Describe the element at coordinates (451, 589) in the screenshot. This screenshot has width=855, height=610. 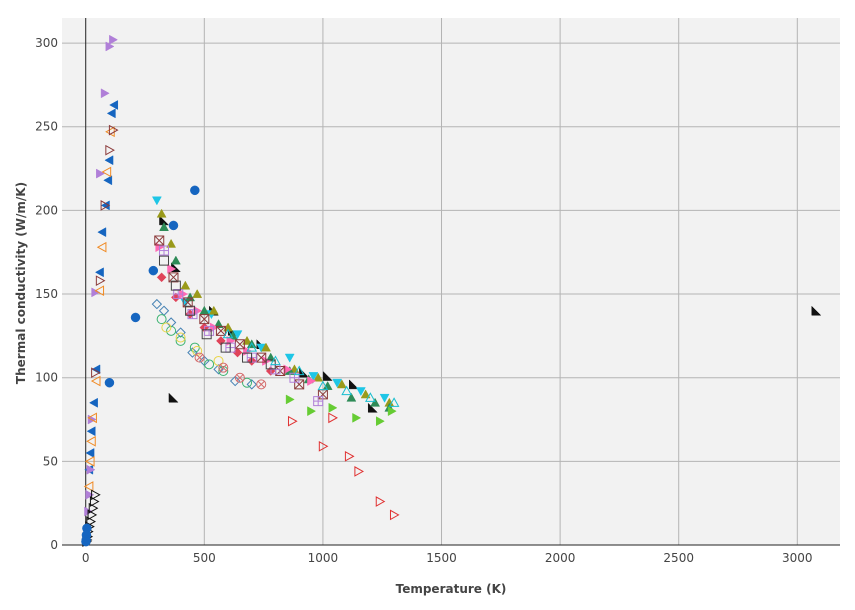
I see `x-axis-title: Temperature (K)` at that location.